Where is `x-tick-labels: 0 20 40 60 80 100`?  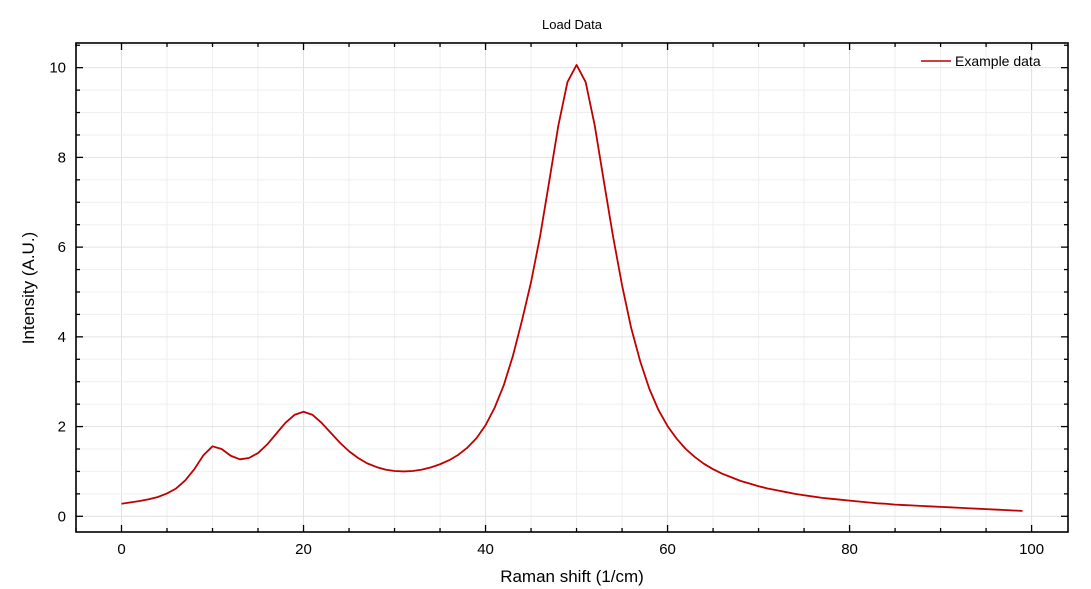
x-tick-labels: 0 20 40 60 80 100 is located at coordinates (580, 549).